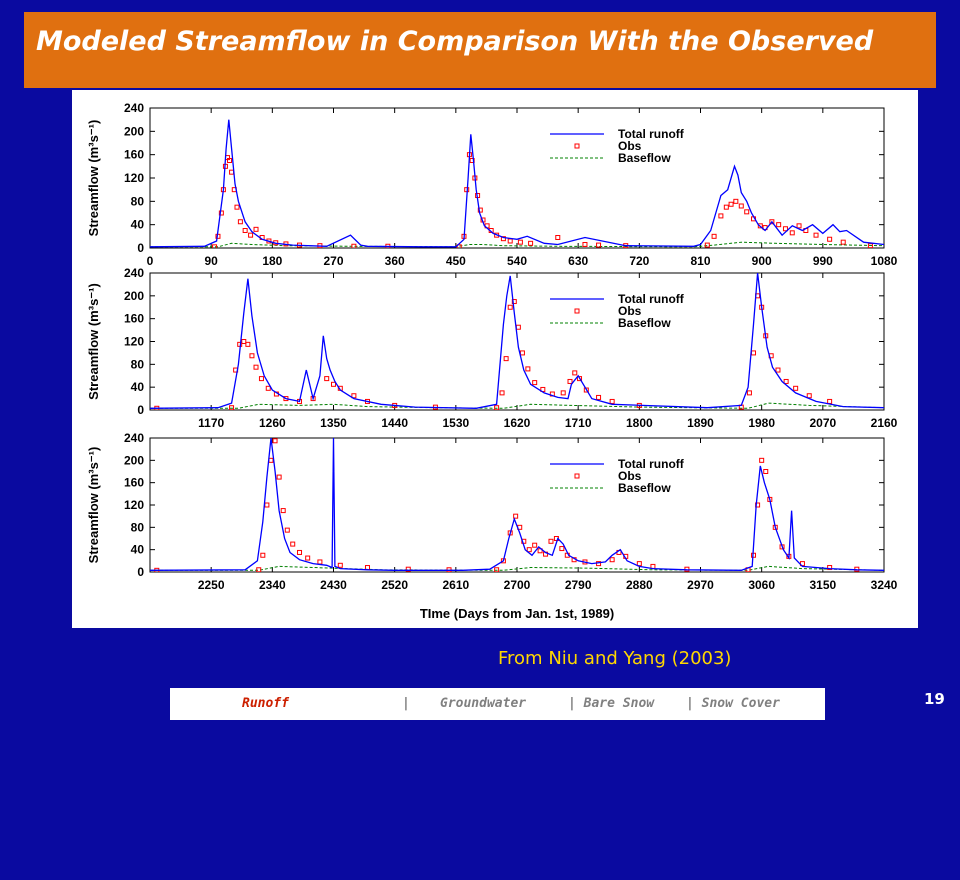  Describe the element at coordinates (333, 585) in the screenshot. I see `x-tick-label: 2430` at that location.